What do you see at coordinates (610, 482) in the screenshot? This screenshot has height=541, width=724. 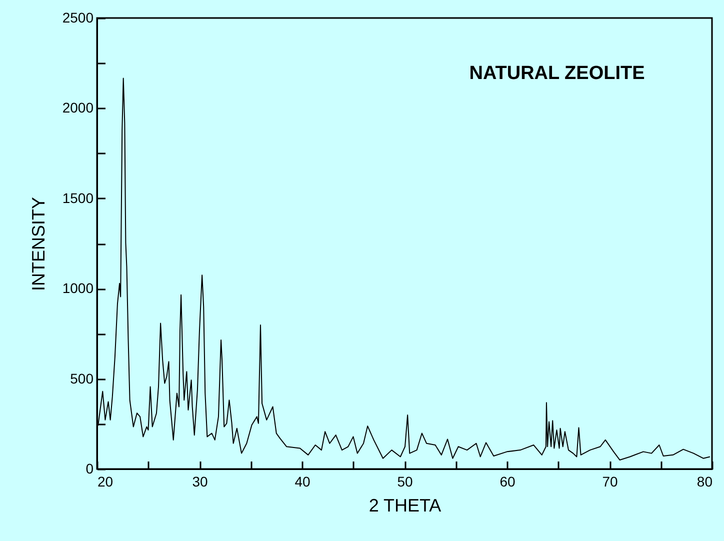 I see `x-tick-label: 70` at bounding box center [610, 482].